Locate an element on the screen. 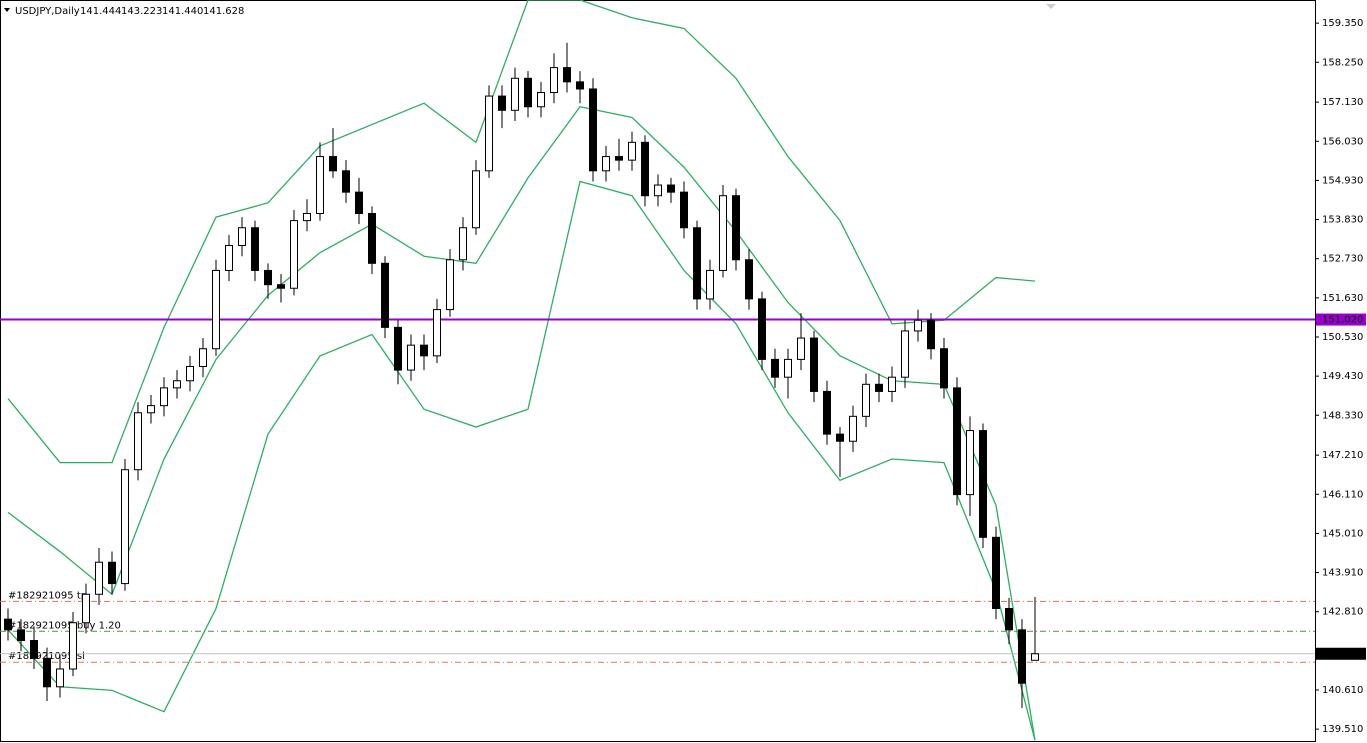 This screenshot has height=743, width=1367. order-label: #182921095 tp is located at coordinates (47, 595).